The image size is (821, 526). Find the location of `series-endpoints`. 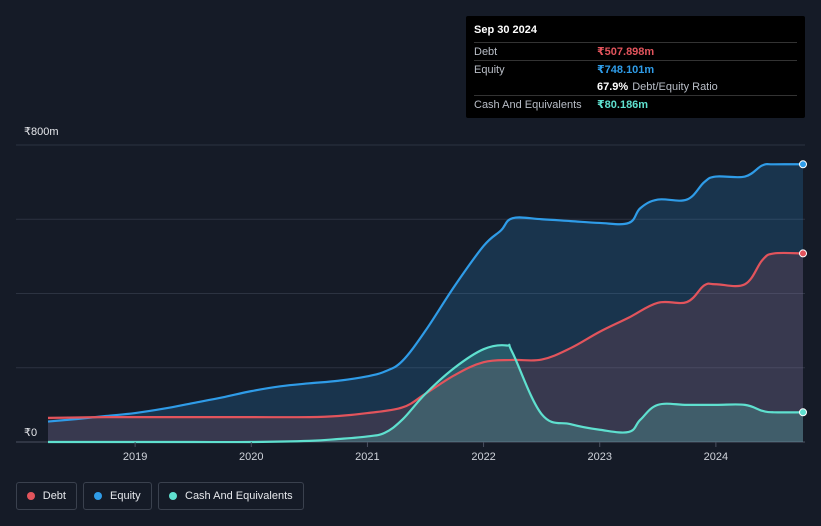

series-endpoints is located at coordinates (803, 288).